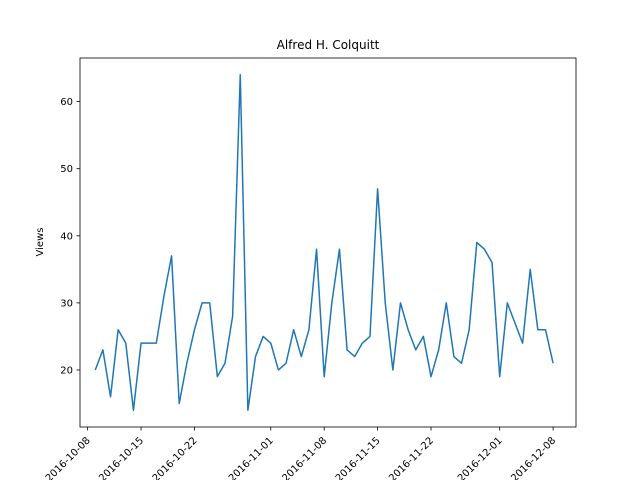  What do you see at coordinates (40, 242) in the screenshot?
I see `y-axis-label: Views` at bounding box center [40, 242].